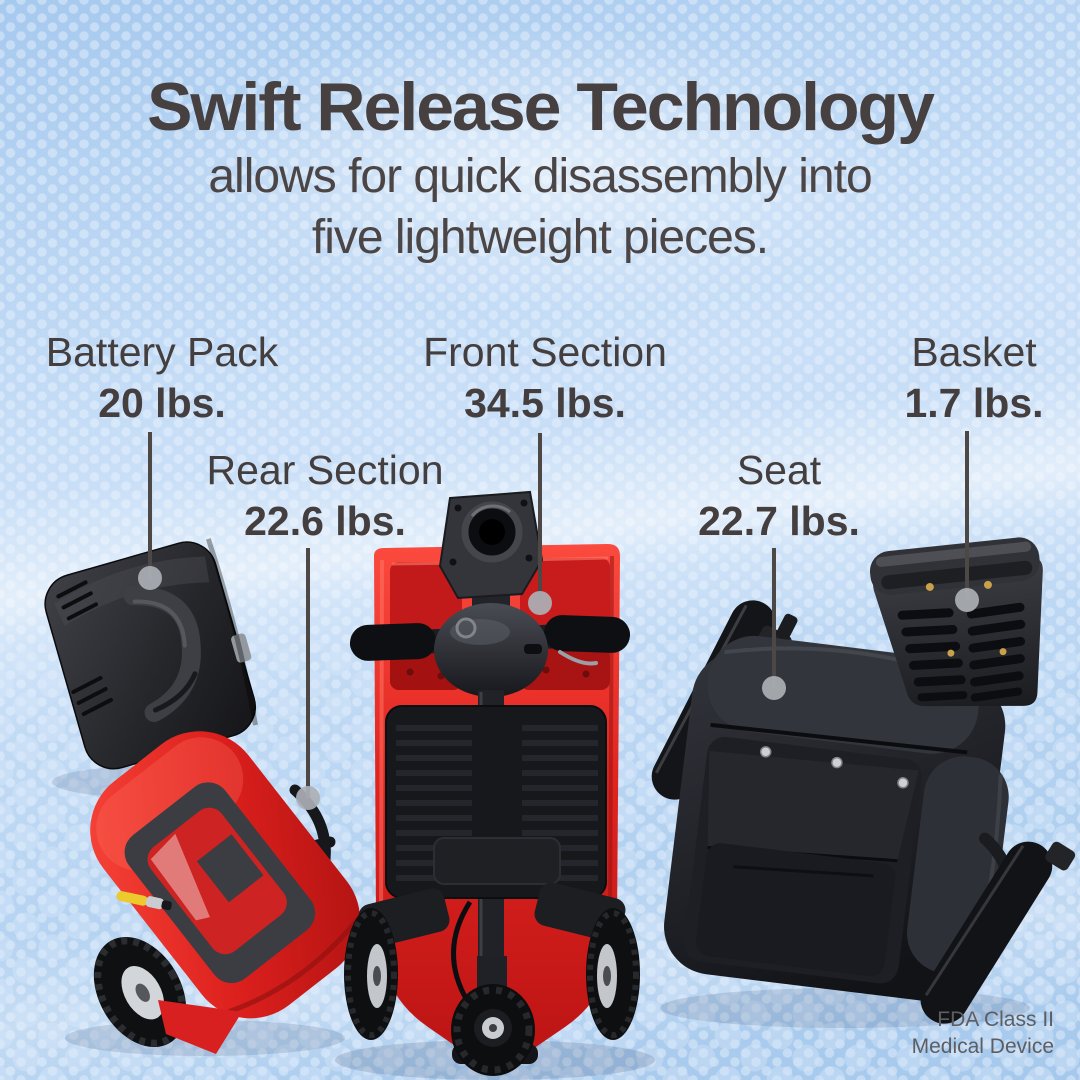  I want to click on part-weight: 22.7 lbs., so click(779, 521).